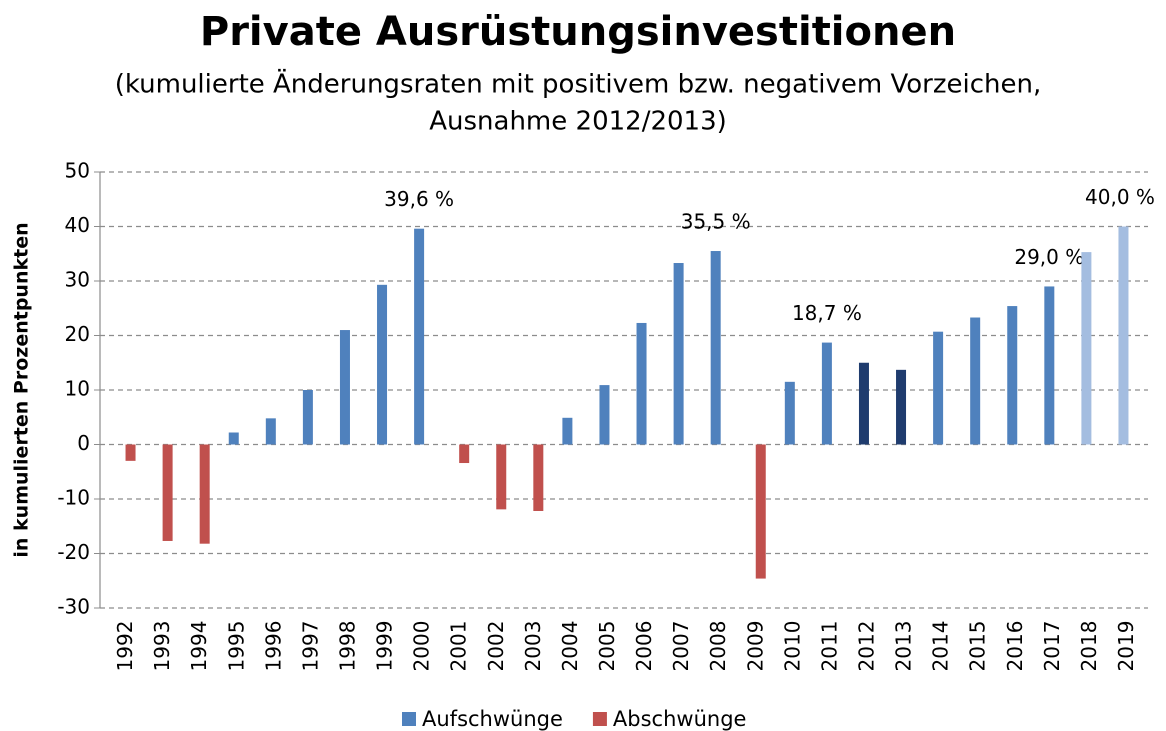 The height and width of the screenshot is (731, 1166). Describe the element at coordinates (1120, 197) in the screenshot. I see `data-label: 40,0 %` at that location.